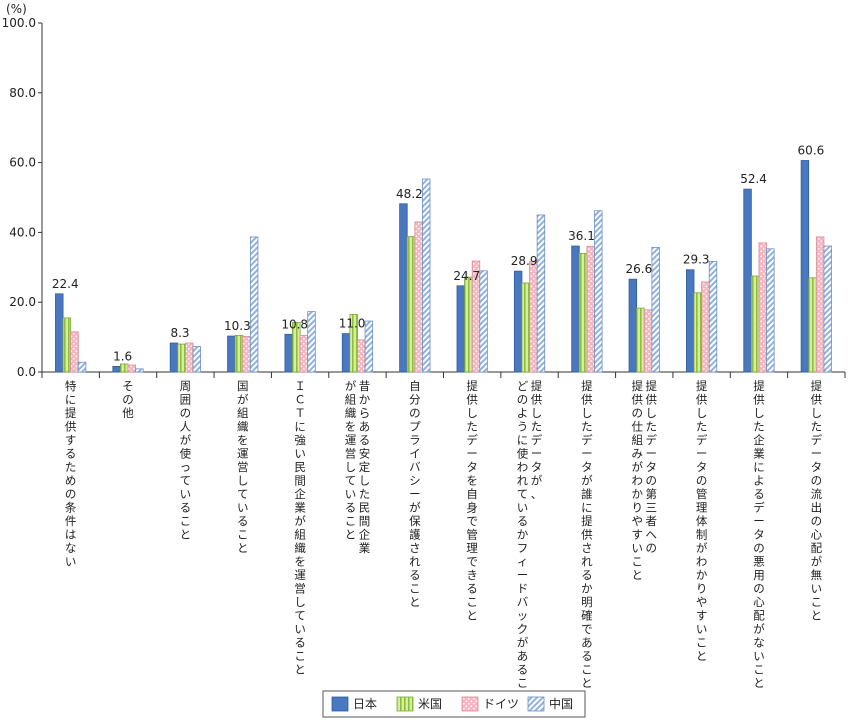  I want to click on category-label: ＩＣＴに強い民間企業が組織を運営していること, so click(300, 528).